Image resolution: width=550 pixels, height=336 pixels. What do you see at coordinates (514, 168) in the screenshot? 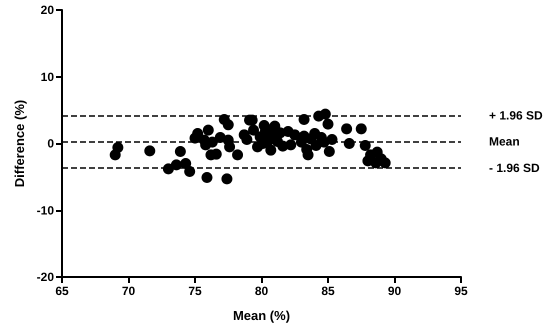
I see `ref-line-label: - 1.96 SD` at bounding box center [514, 168].